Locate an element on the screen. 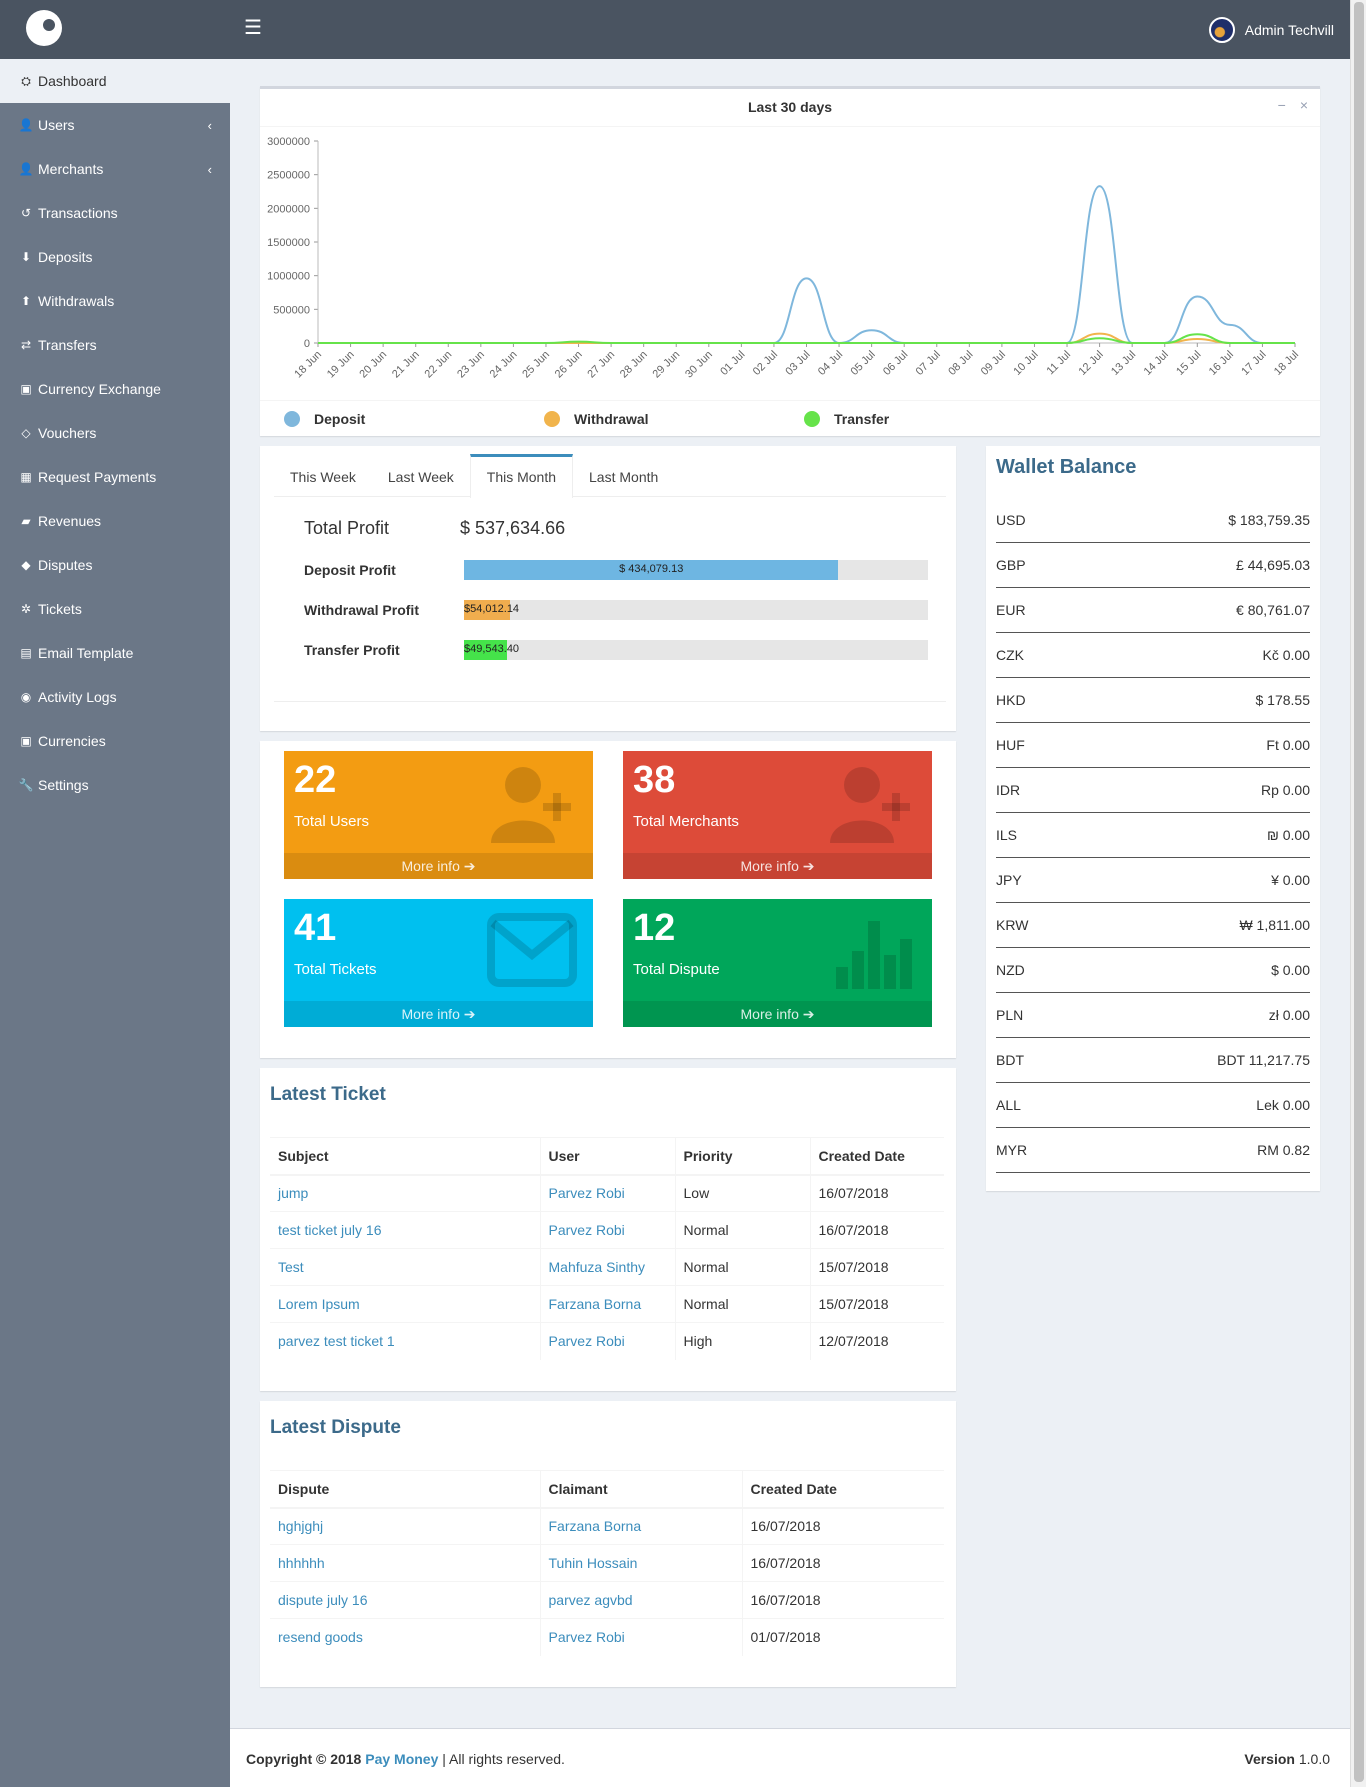 The width and height of the screenshot is (1366, 1787). table-cell-subject: Test is located at coordinates (405, 1267).